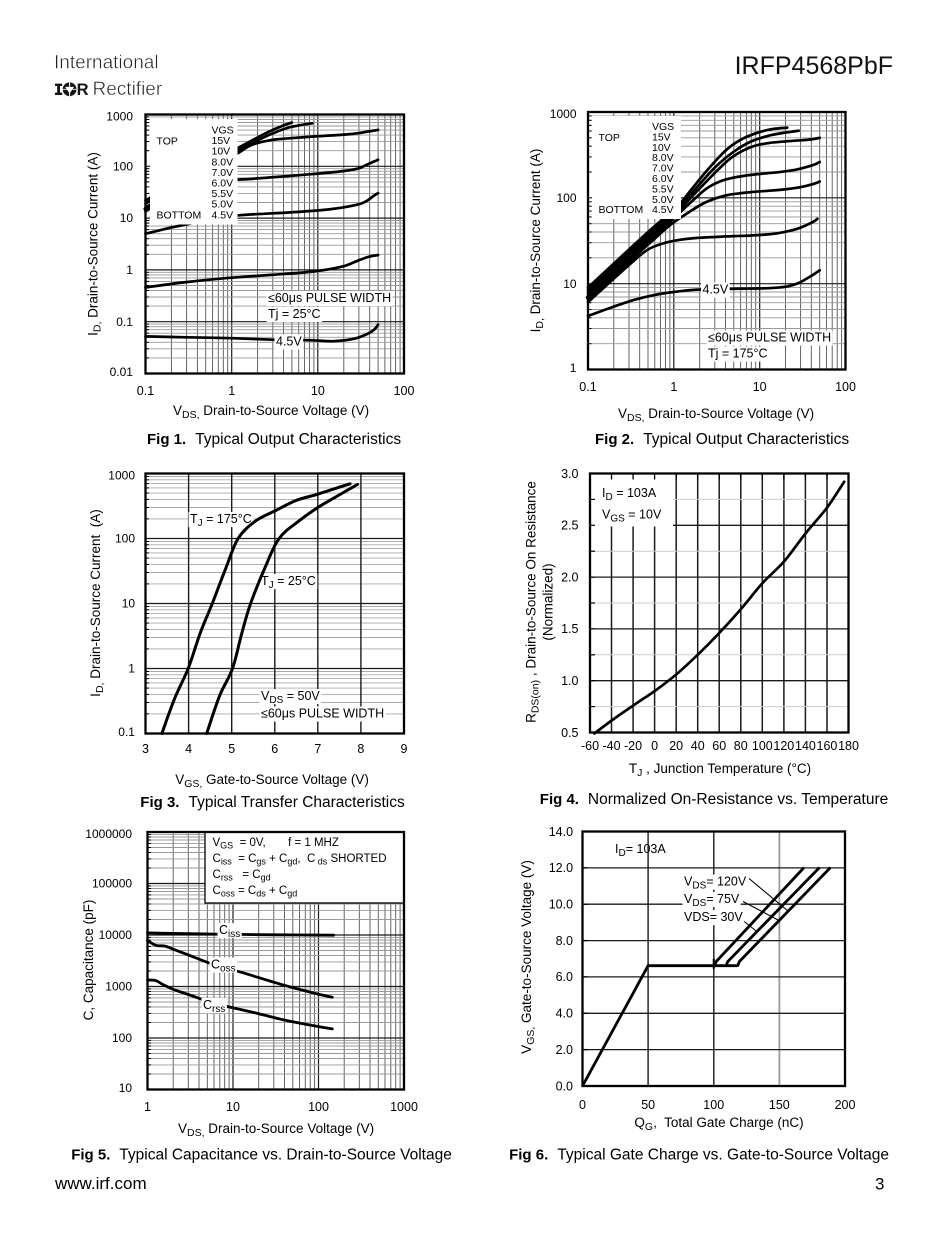  Describe the element at coordinates (255, 892) in the screenshot. I see `svg-text: Coss = Cds + Cgd` at that location.